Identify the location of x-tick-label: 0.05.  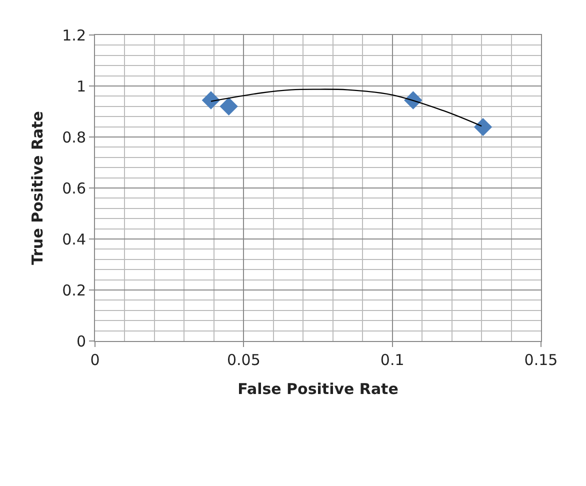
(243, 360).